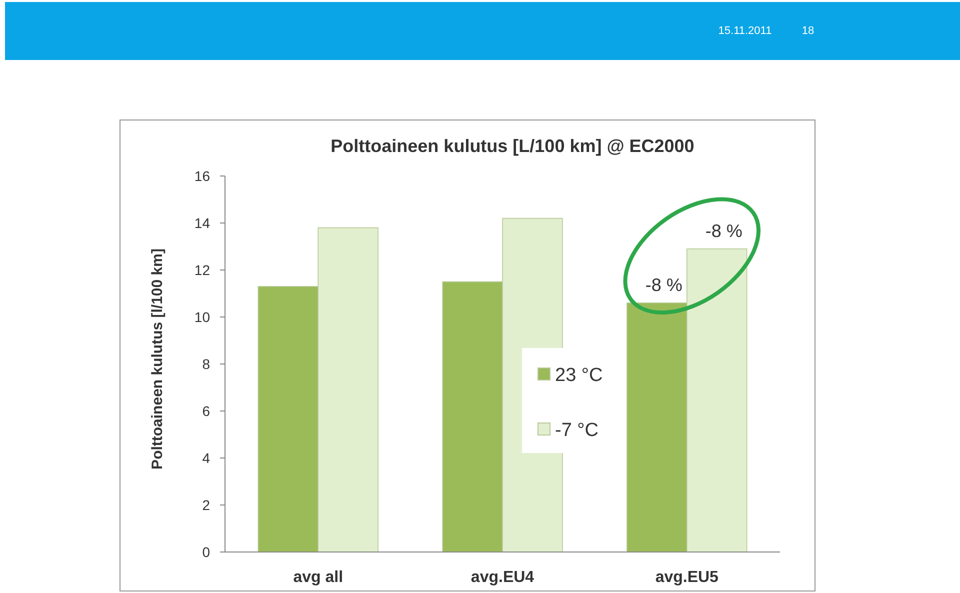 The width and height of the screenshot is (960, 593). I want to click on text: 18, so click(808, 31).